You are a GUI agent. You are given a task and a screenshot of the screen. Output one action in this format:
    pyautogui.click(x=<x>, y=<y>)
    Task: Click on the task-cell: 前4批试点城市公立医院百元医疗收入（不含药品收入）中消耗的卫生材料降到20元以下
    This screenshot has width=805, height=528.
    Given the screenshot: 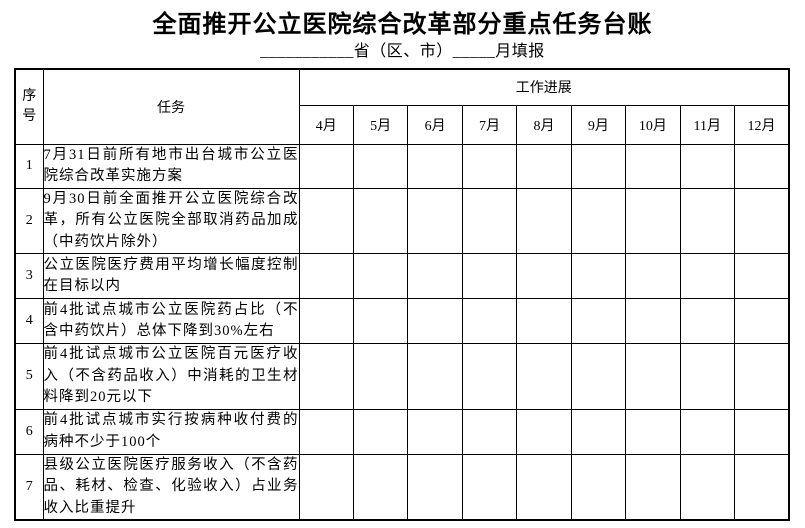 What is the action you would take?
    pyautogui.click(x=171, y=376)
    